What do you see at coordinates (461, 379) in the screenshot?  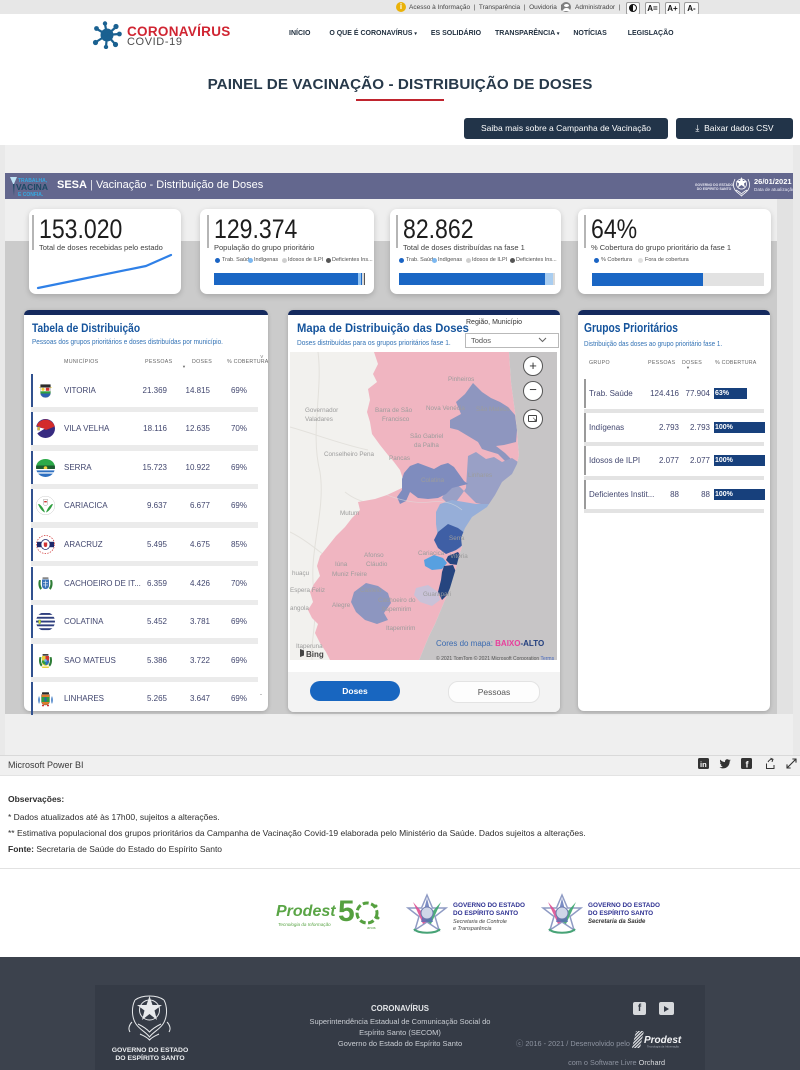 I see `svg-text: Pinheiros` at bounding box center [461, 379].